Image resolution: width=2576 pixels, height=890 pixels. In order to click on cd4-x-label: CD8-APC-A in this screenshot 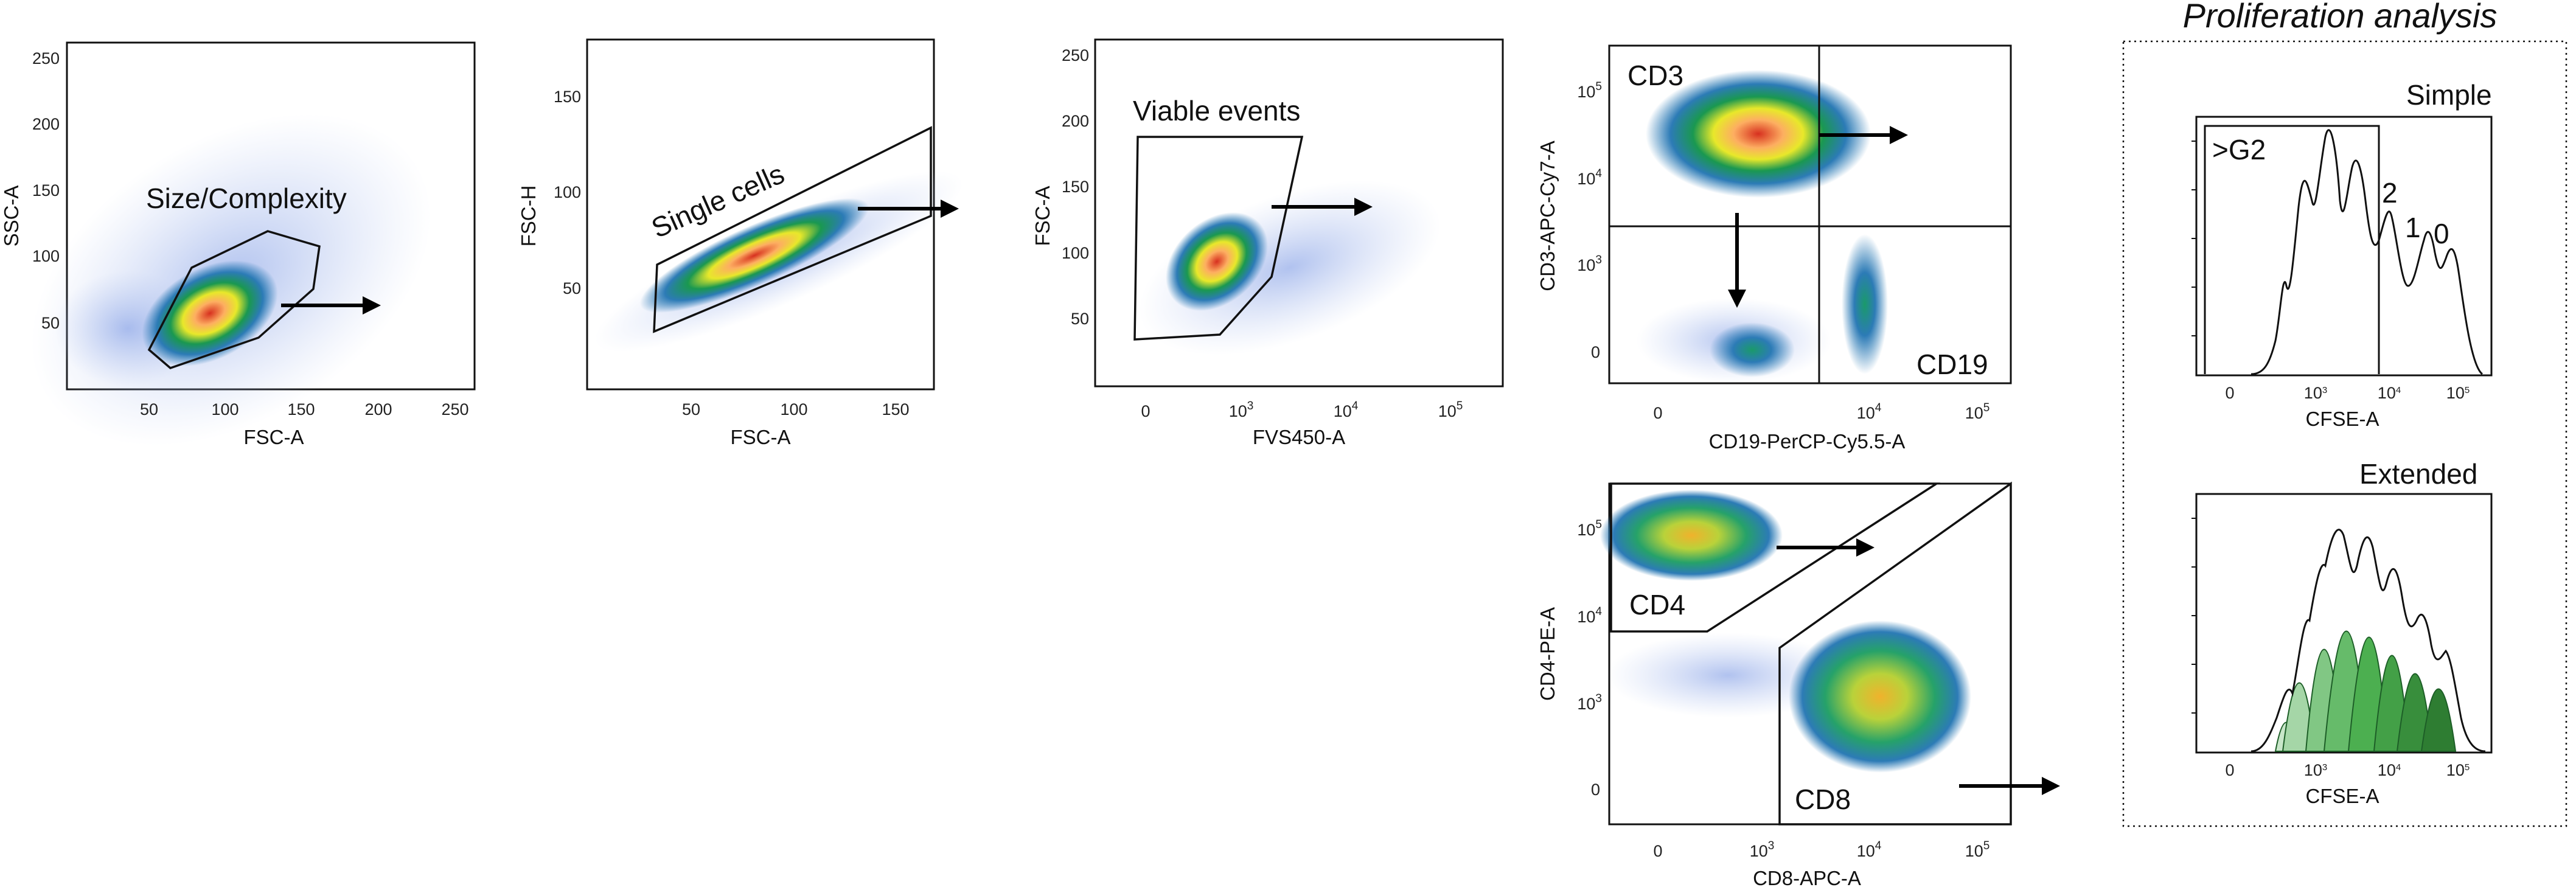, I will do `click(1807, 878)`.